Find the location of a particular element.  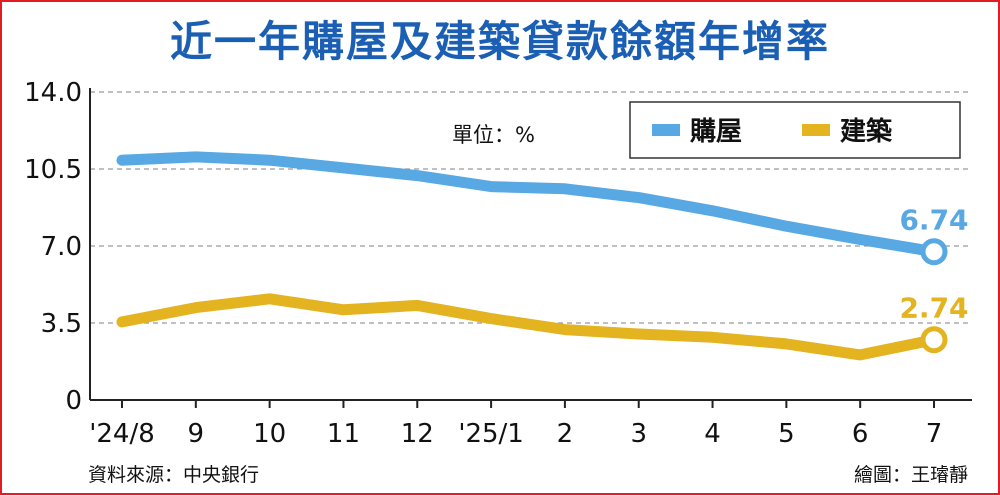

x-tick-label: 12 is located at coordinates (417, 434).